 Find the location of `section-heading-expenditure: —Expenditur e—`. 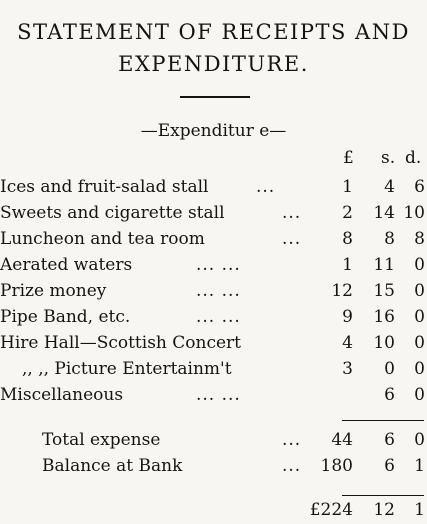

section-heading-expenditure: —Expenditur e— is located at coordinates (213, 131).